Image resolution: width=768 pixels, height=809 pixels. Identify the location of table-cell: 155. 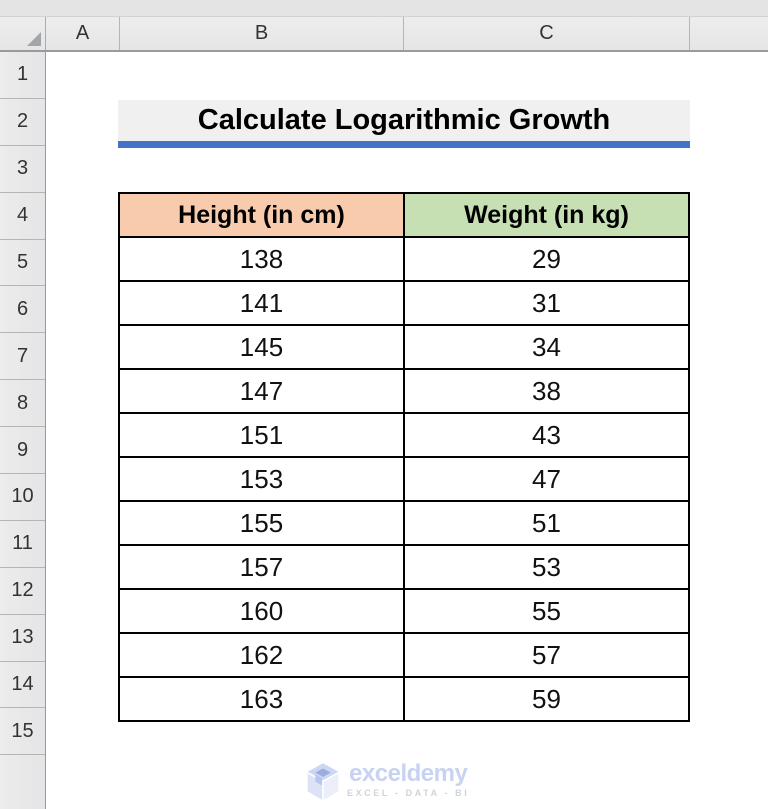
(261, 523).